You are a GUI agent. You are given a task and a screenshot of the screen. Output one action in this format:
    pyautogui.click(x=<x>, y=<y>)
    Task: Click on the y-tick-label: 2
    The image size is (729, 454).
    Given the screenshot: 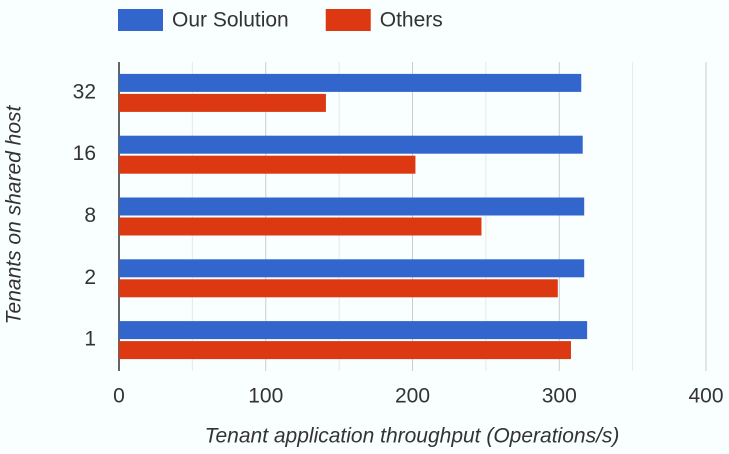 What is the action you would take?
    pyautogui.click(x=90, y=277)
    